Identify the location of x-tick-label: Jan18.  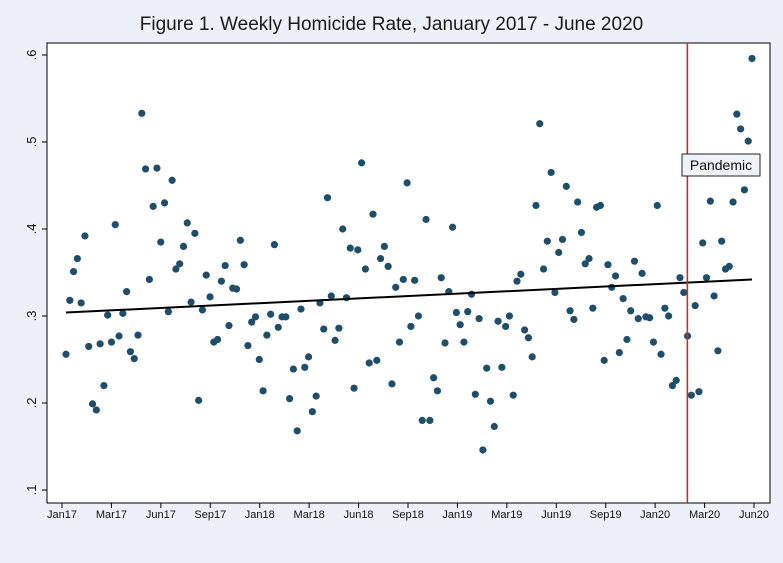
(260, 515).